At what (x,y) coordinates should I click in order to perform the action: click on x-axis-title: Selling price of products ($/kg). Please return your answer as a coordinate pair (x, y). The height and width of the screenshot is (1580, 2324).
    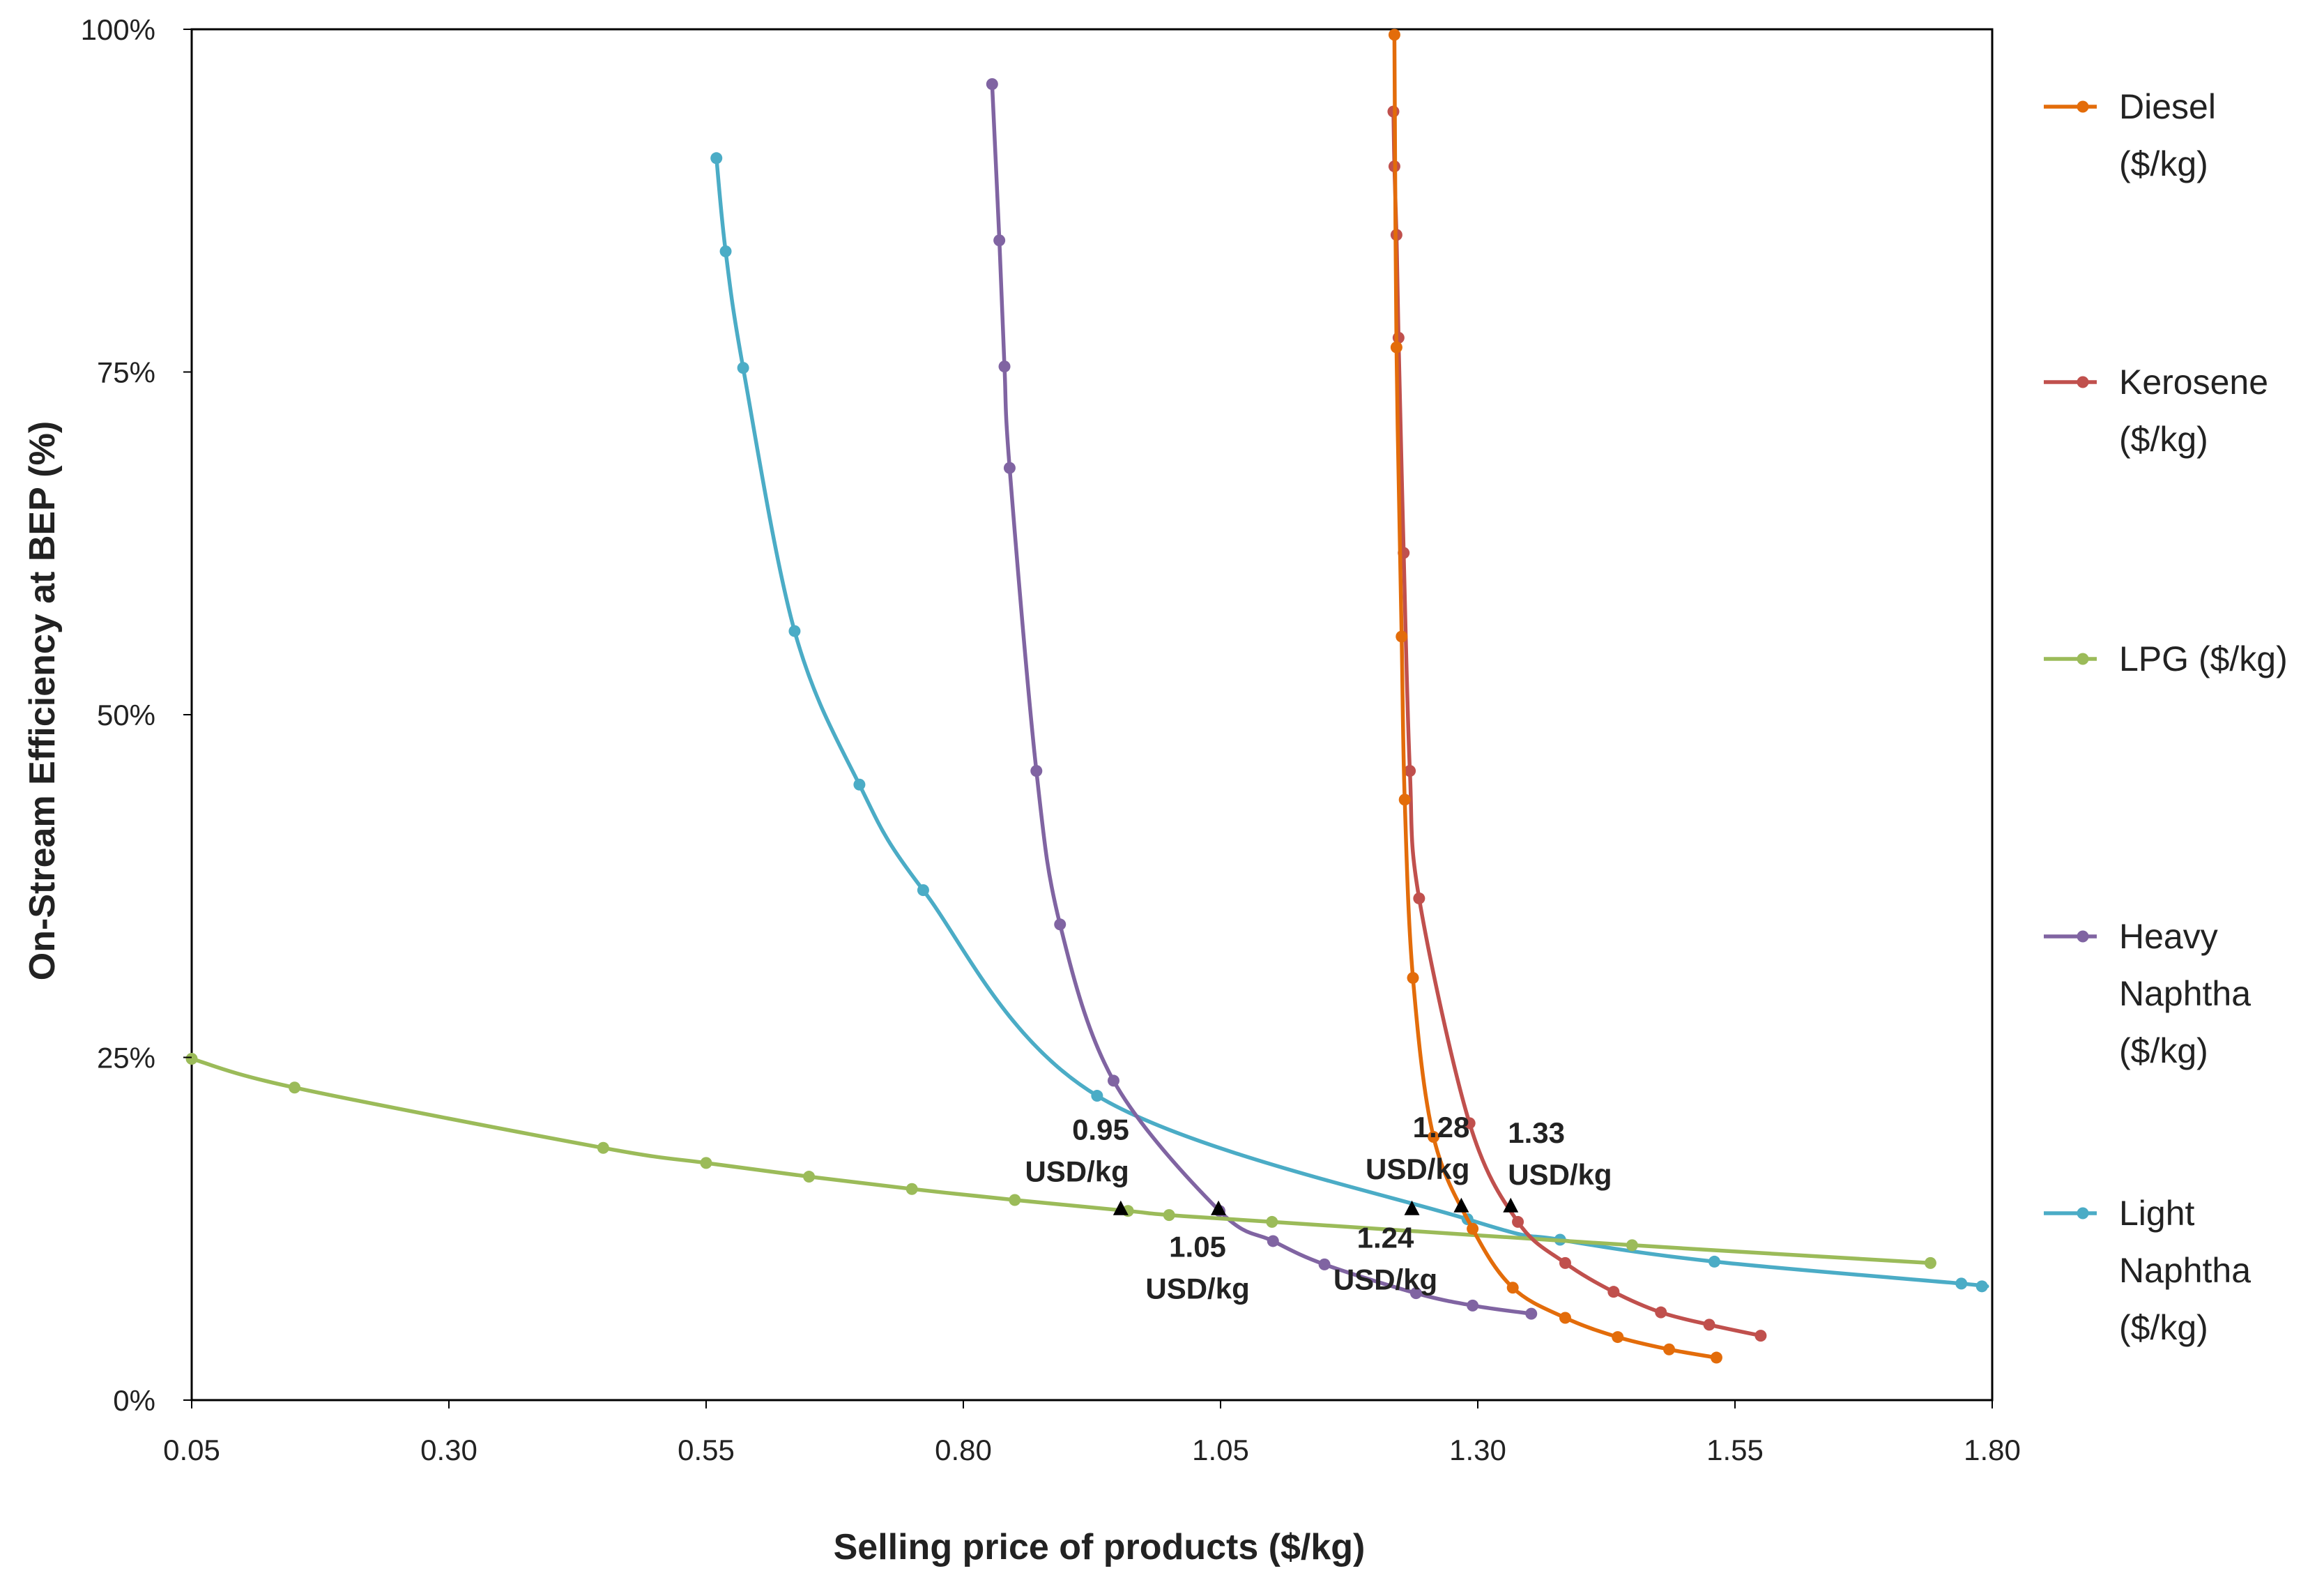
    Looking at the image, I should click on (1100, 1547).